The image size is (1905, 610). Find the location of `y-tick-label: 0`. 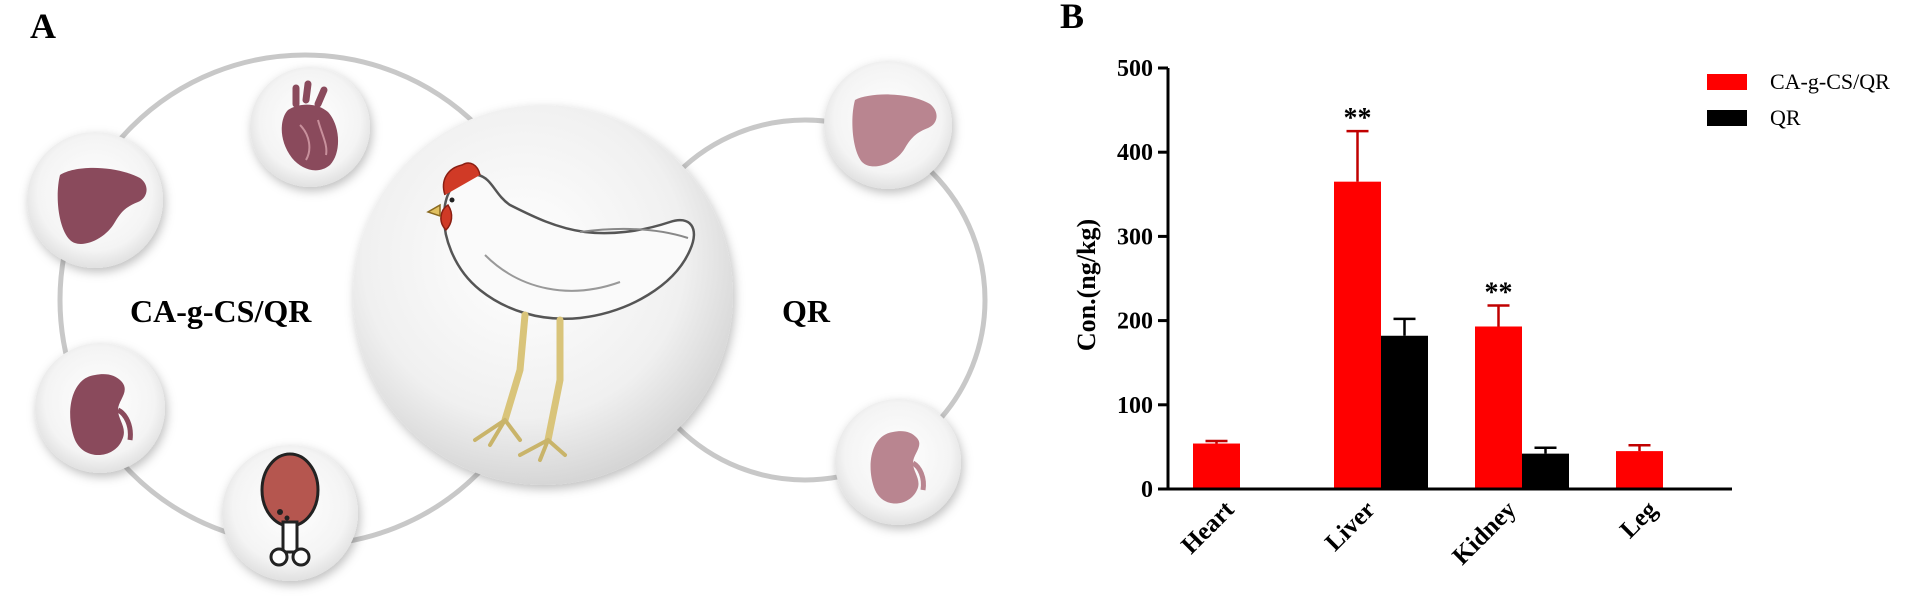

y-tick-label: 0 is located at coordinates (1147, 490).